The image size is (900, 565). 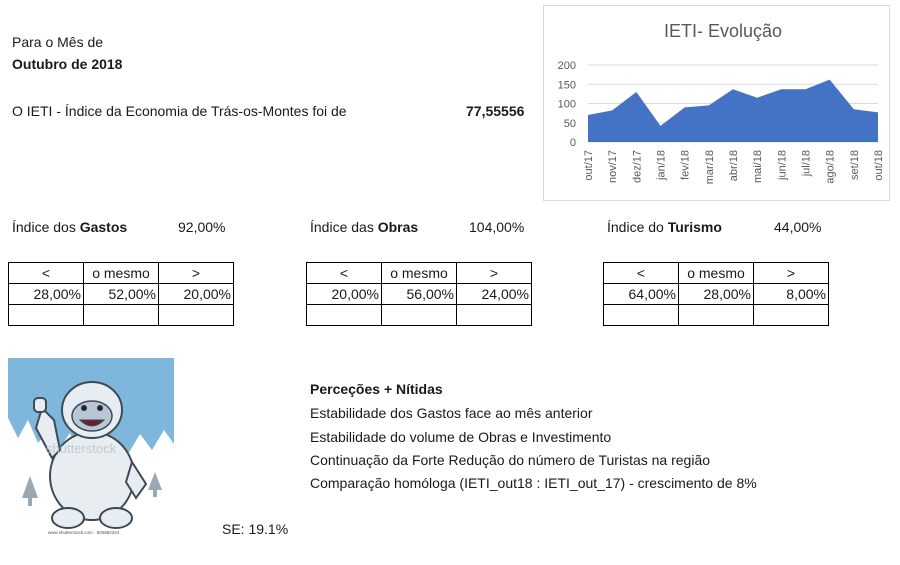 What do you see at coordinates (103, 227) in the screenshot?
I see `index-gastos-name: Gastos` at bounding box center [103, 227].